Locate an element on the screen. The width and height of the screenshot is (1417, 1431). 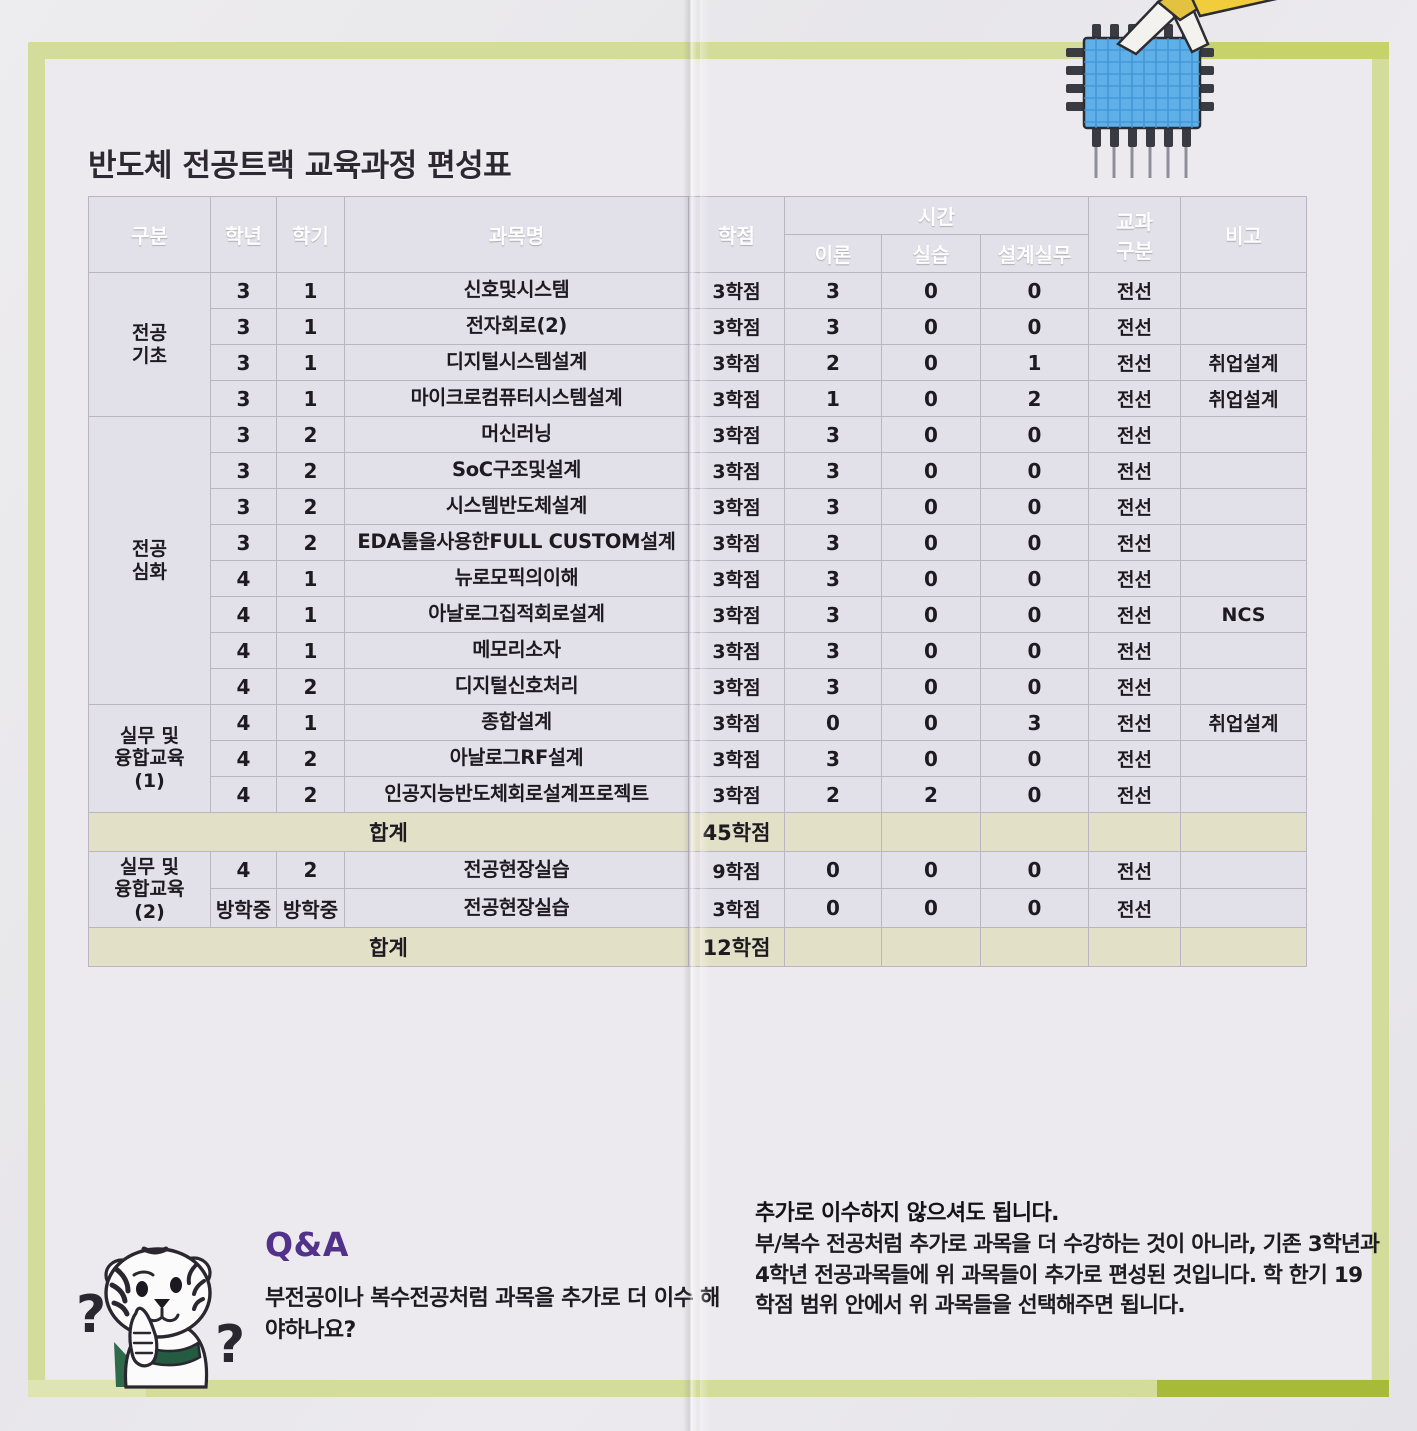
cell-subject: 종합설계 is located at coordinates (516, 722).